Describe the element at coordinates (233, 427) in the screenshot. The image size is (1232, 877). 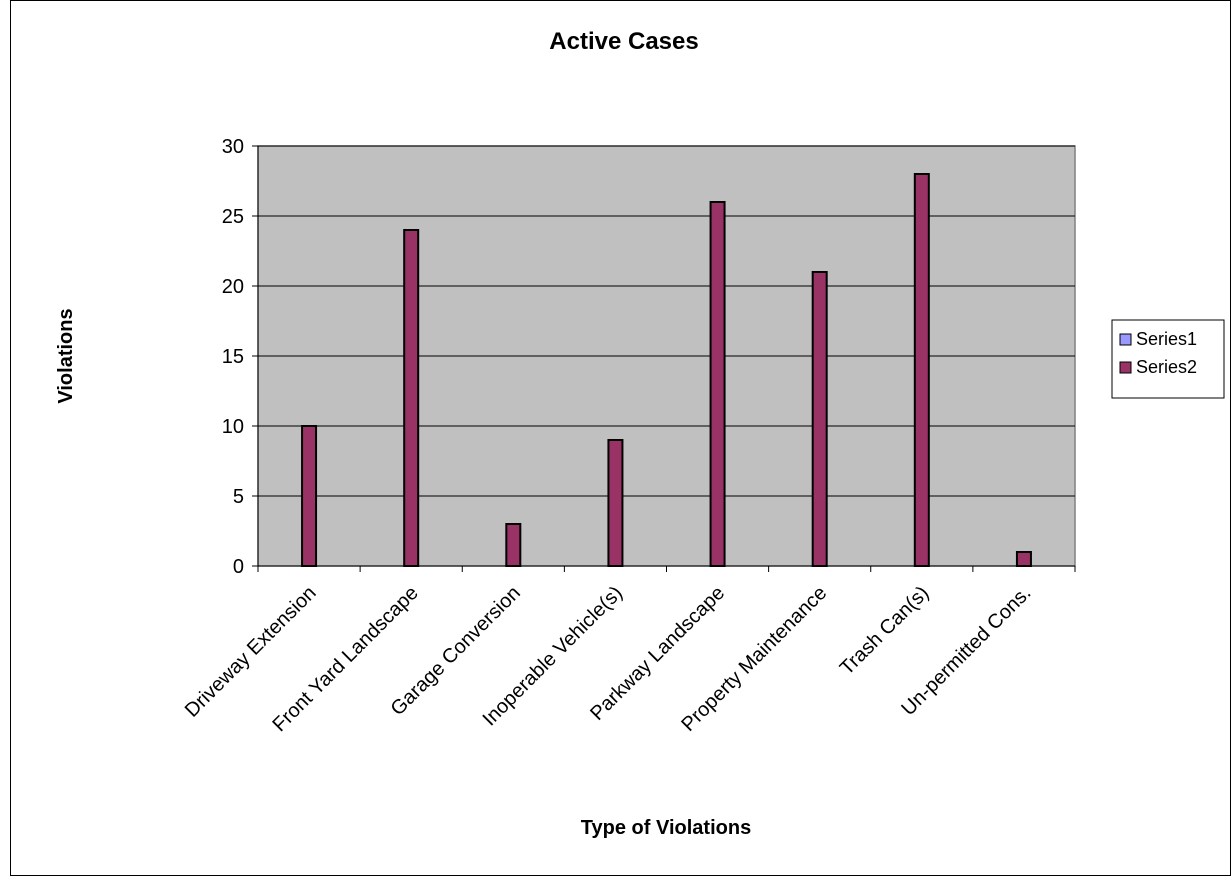
I see `y-tick-label: 10` at that location.